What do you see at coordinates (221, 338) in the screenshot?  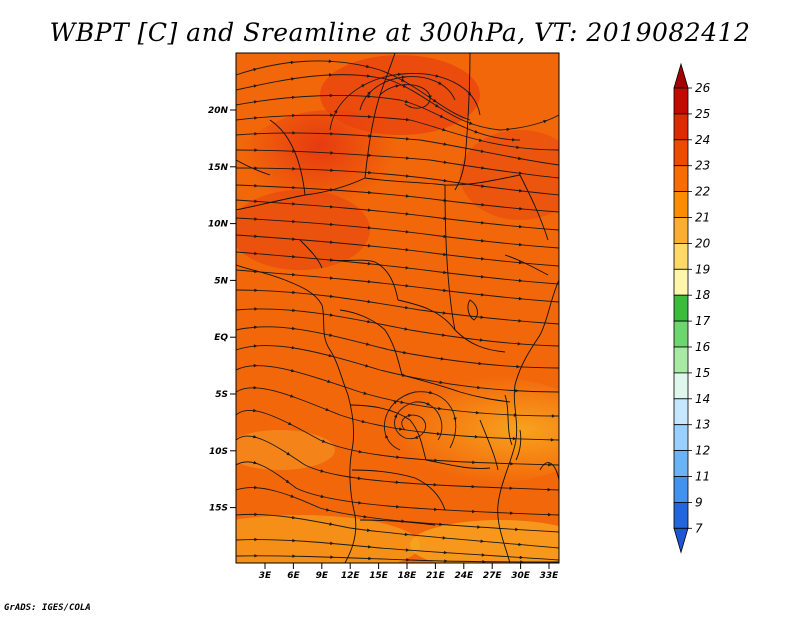 I see `lat-tick-label: EQ` at bounding box center [221, 338].